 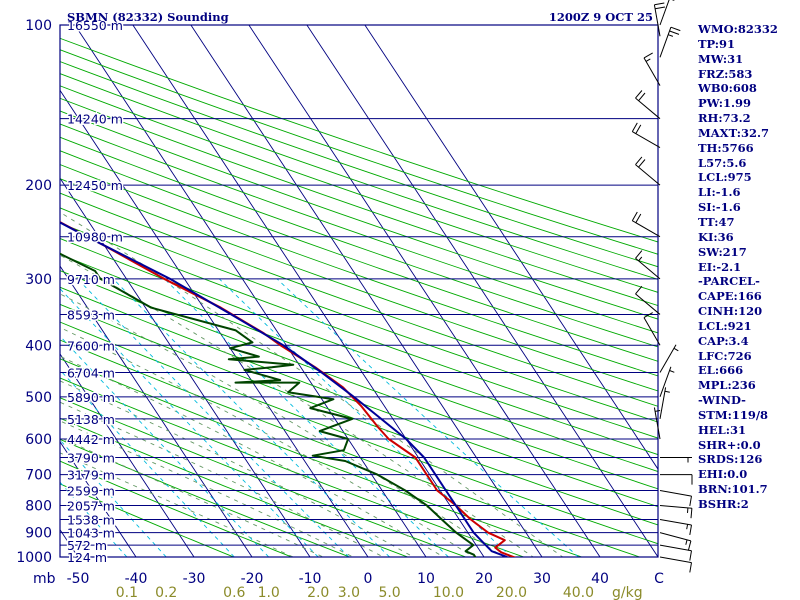 What do you see at coordinates (730, 311) in the screenshot?
I see `stat-line: CINH:120` at bounding box center [730, 311].